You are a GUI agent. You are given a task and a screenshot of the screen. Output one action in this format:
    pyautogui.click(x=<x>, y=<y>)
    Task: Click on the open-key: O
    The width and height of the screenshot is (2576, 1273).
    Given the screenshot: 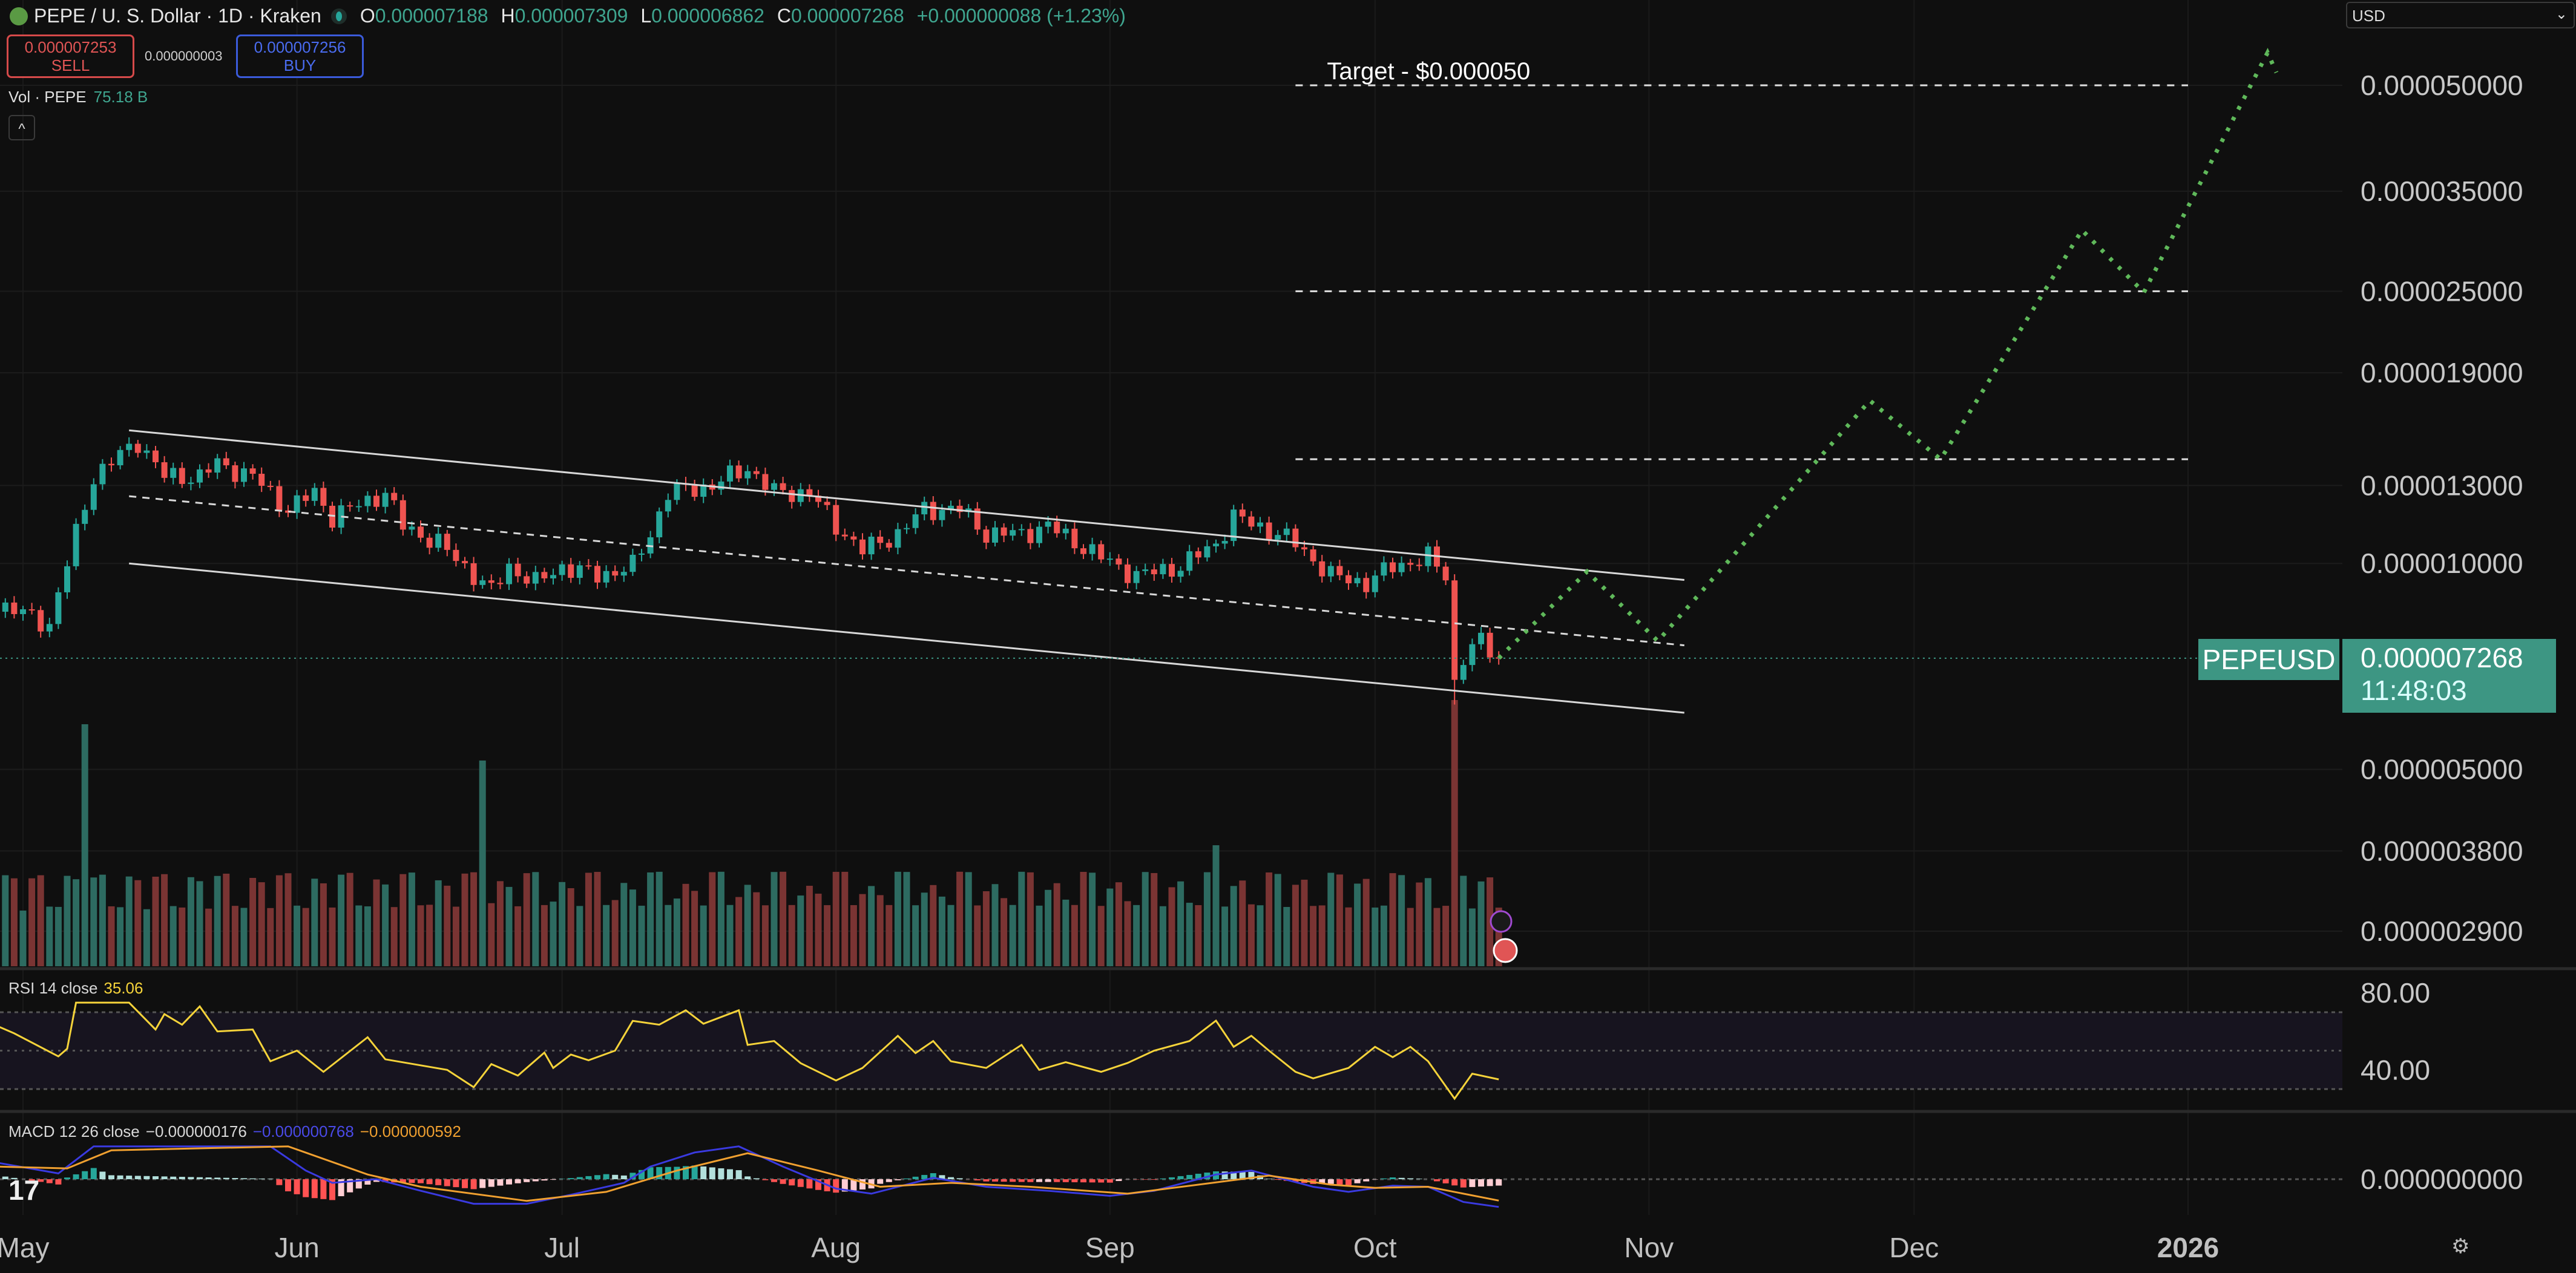 What is the action you would take?
    pyautogui.click(x=367, y=16)
    